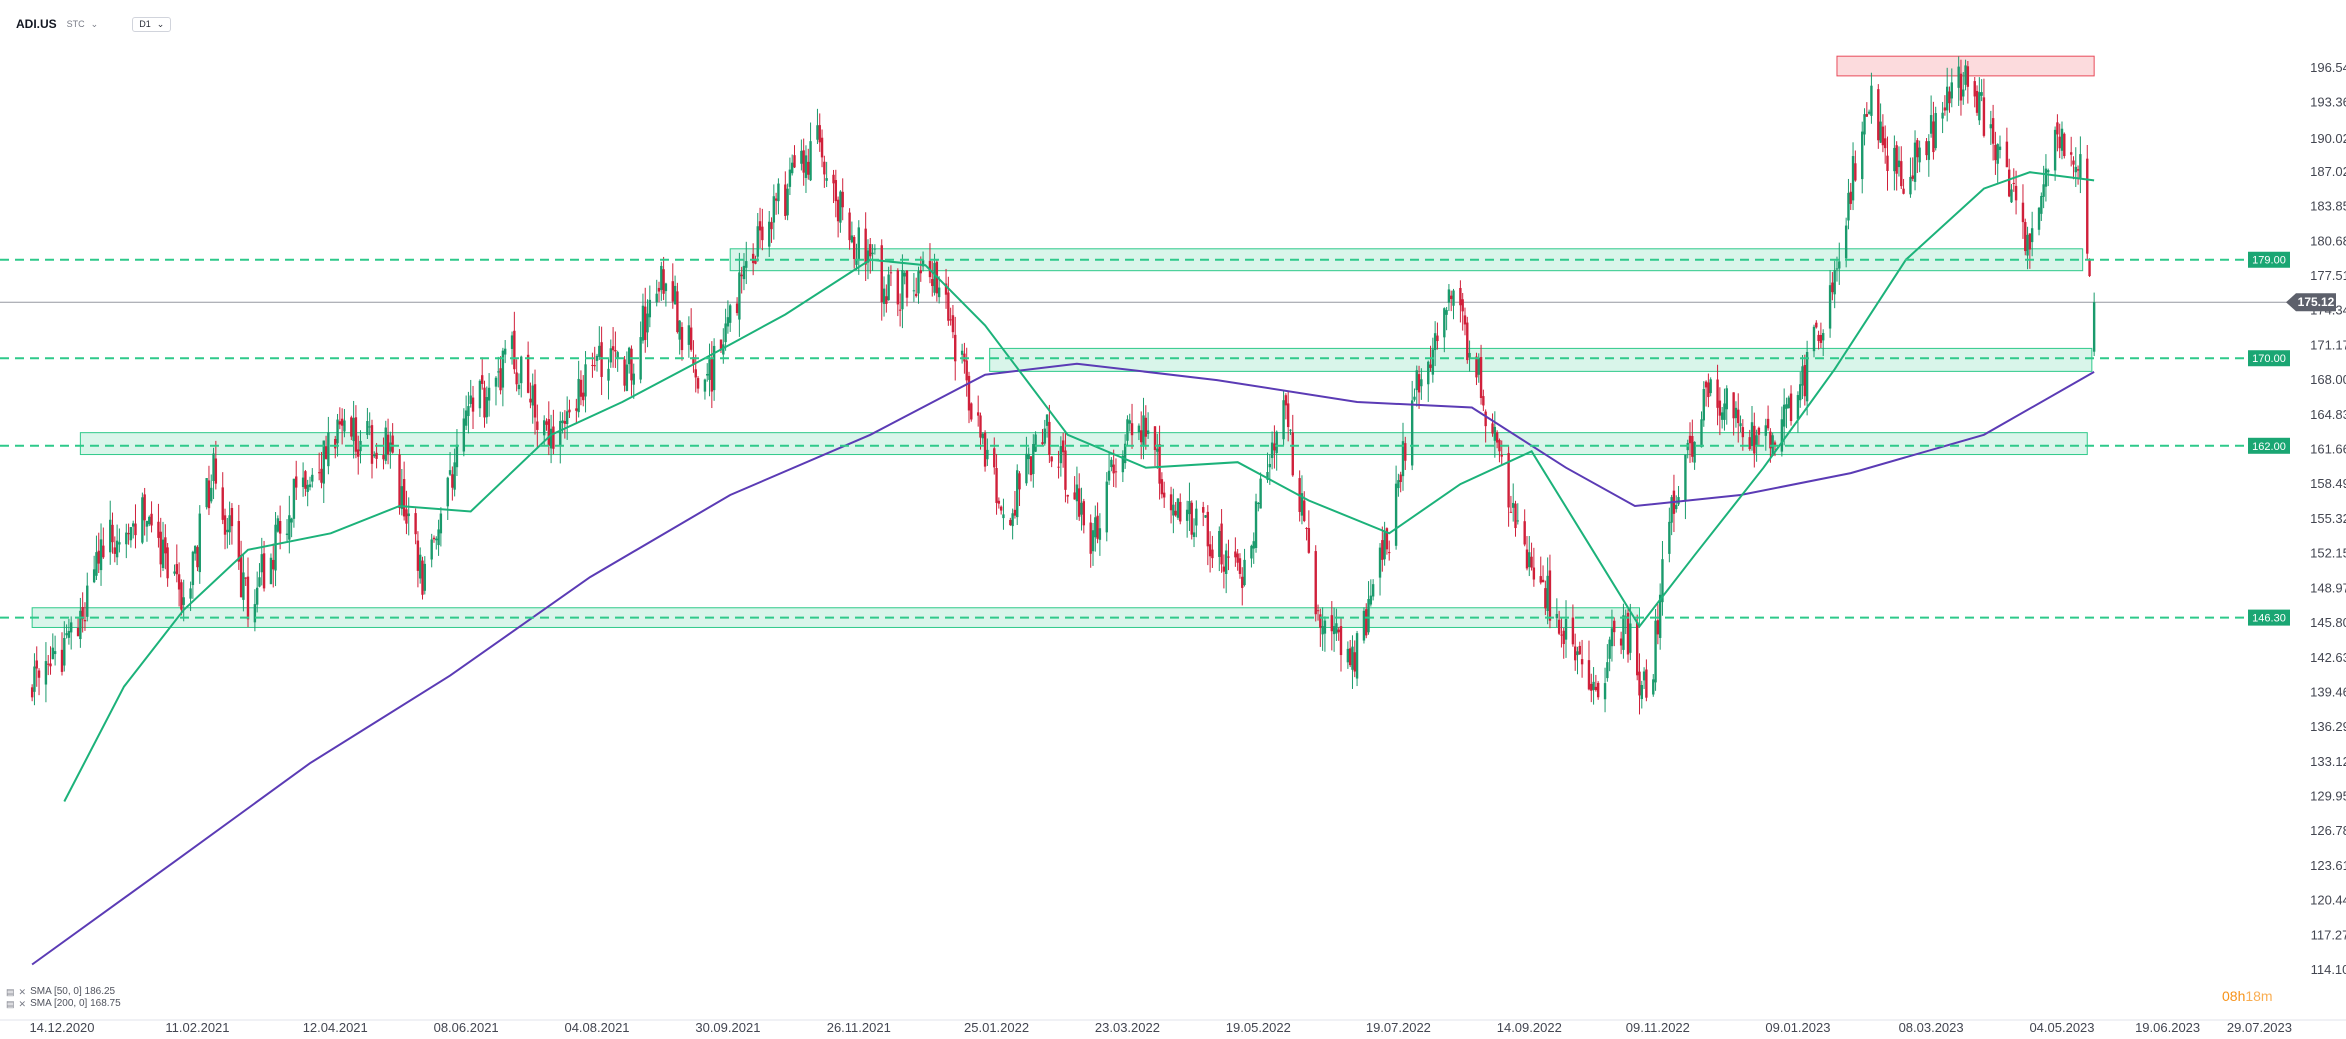  Describe the element at coordinates (466, 1027) in the screenshot. I see `x-tick-label: 08.06.2021` at that location.